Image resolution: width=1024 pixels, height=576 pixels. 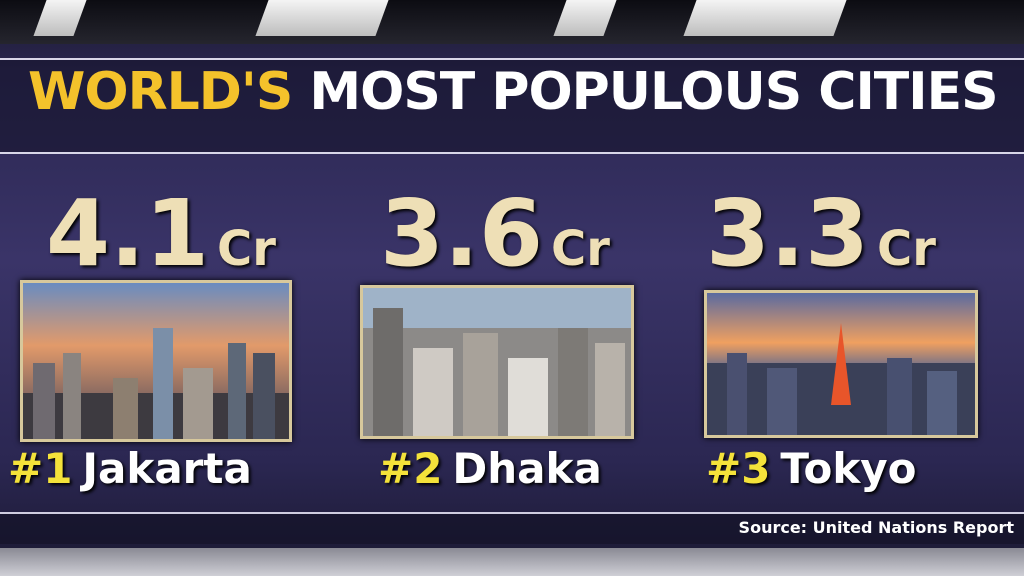 I want to click on city-label: #3 Tokyo, so click(x=811, y=468).